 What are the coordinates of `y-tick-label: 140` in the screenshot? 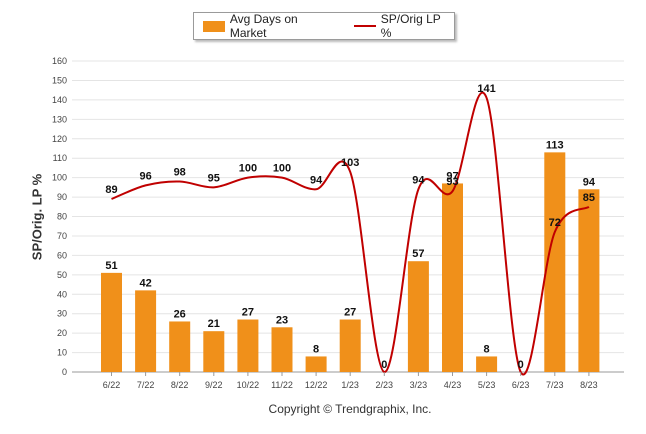 It's located at (59, 100).